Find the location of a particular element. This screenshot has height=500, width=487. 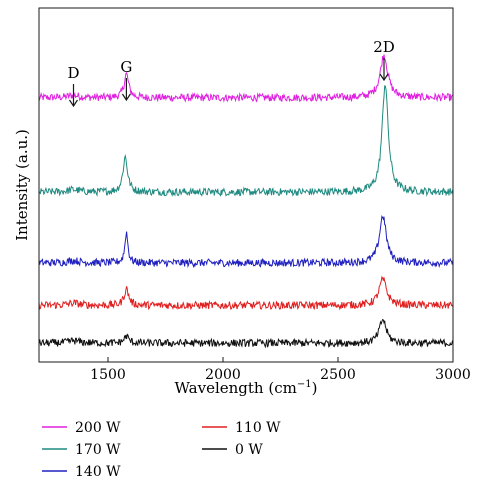

x-axis-ticks: 1500 2000 2500 3000 is located at coordinates (280, 370).